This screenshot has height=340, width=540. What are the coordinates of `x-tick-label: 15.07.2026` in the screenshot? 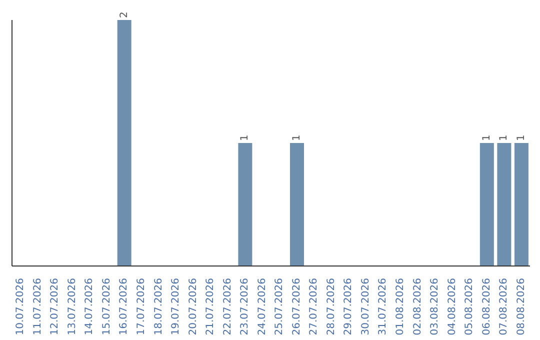 It's located at (106, 307).